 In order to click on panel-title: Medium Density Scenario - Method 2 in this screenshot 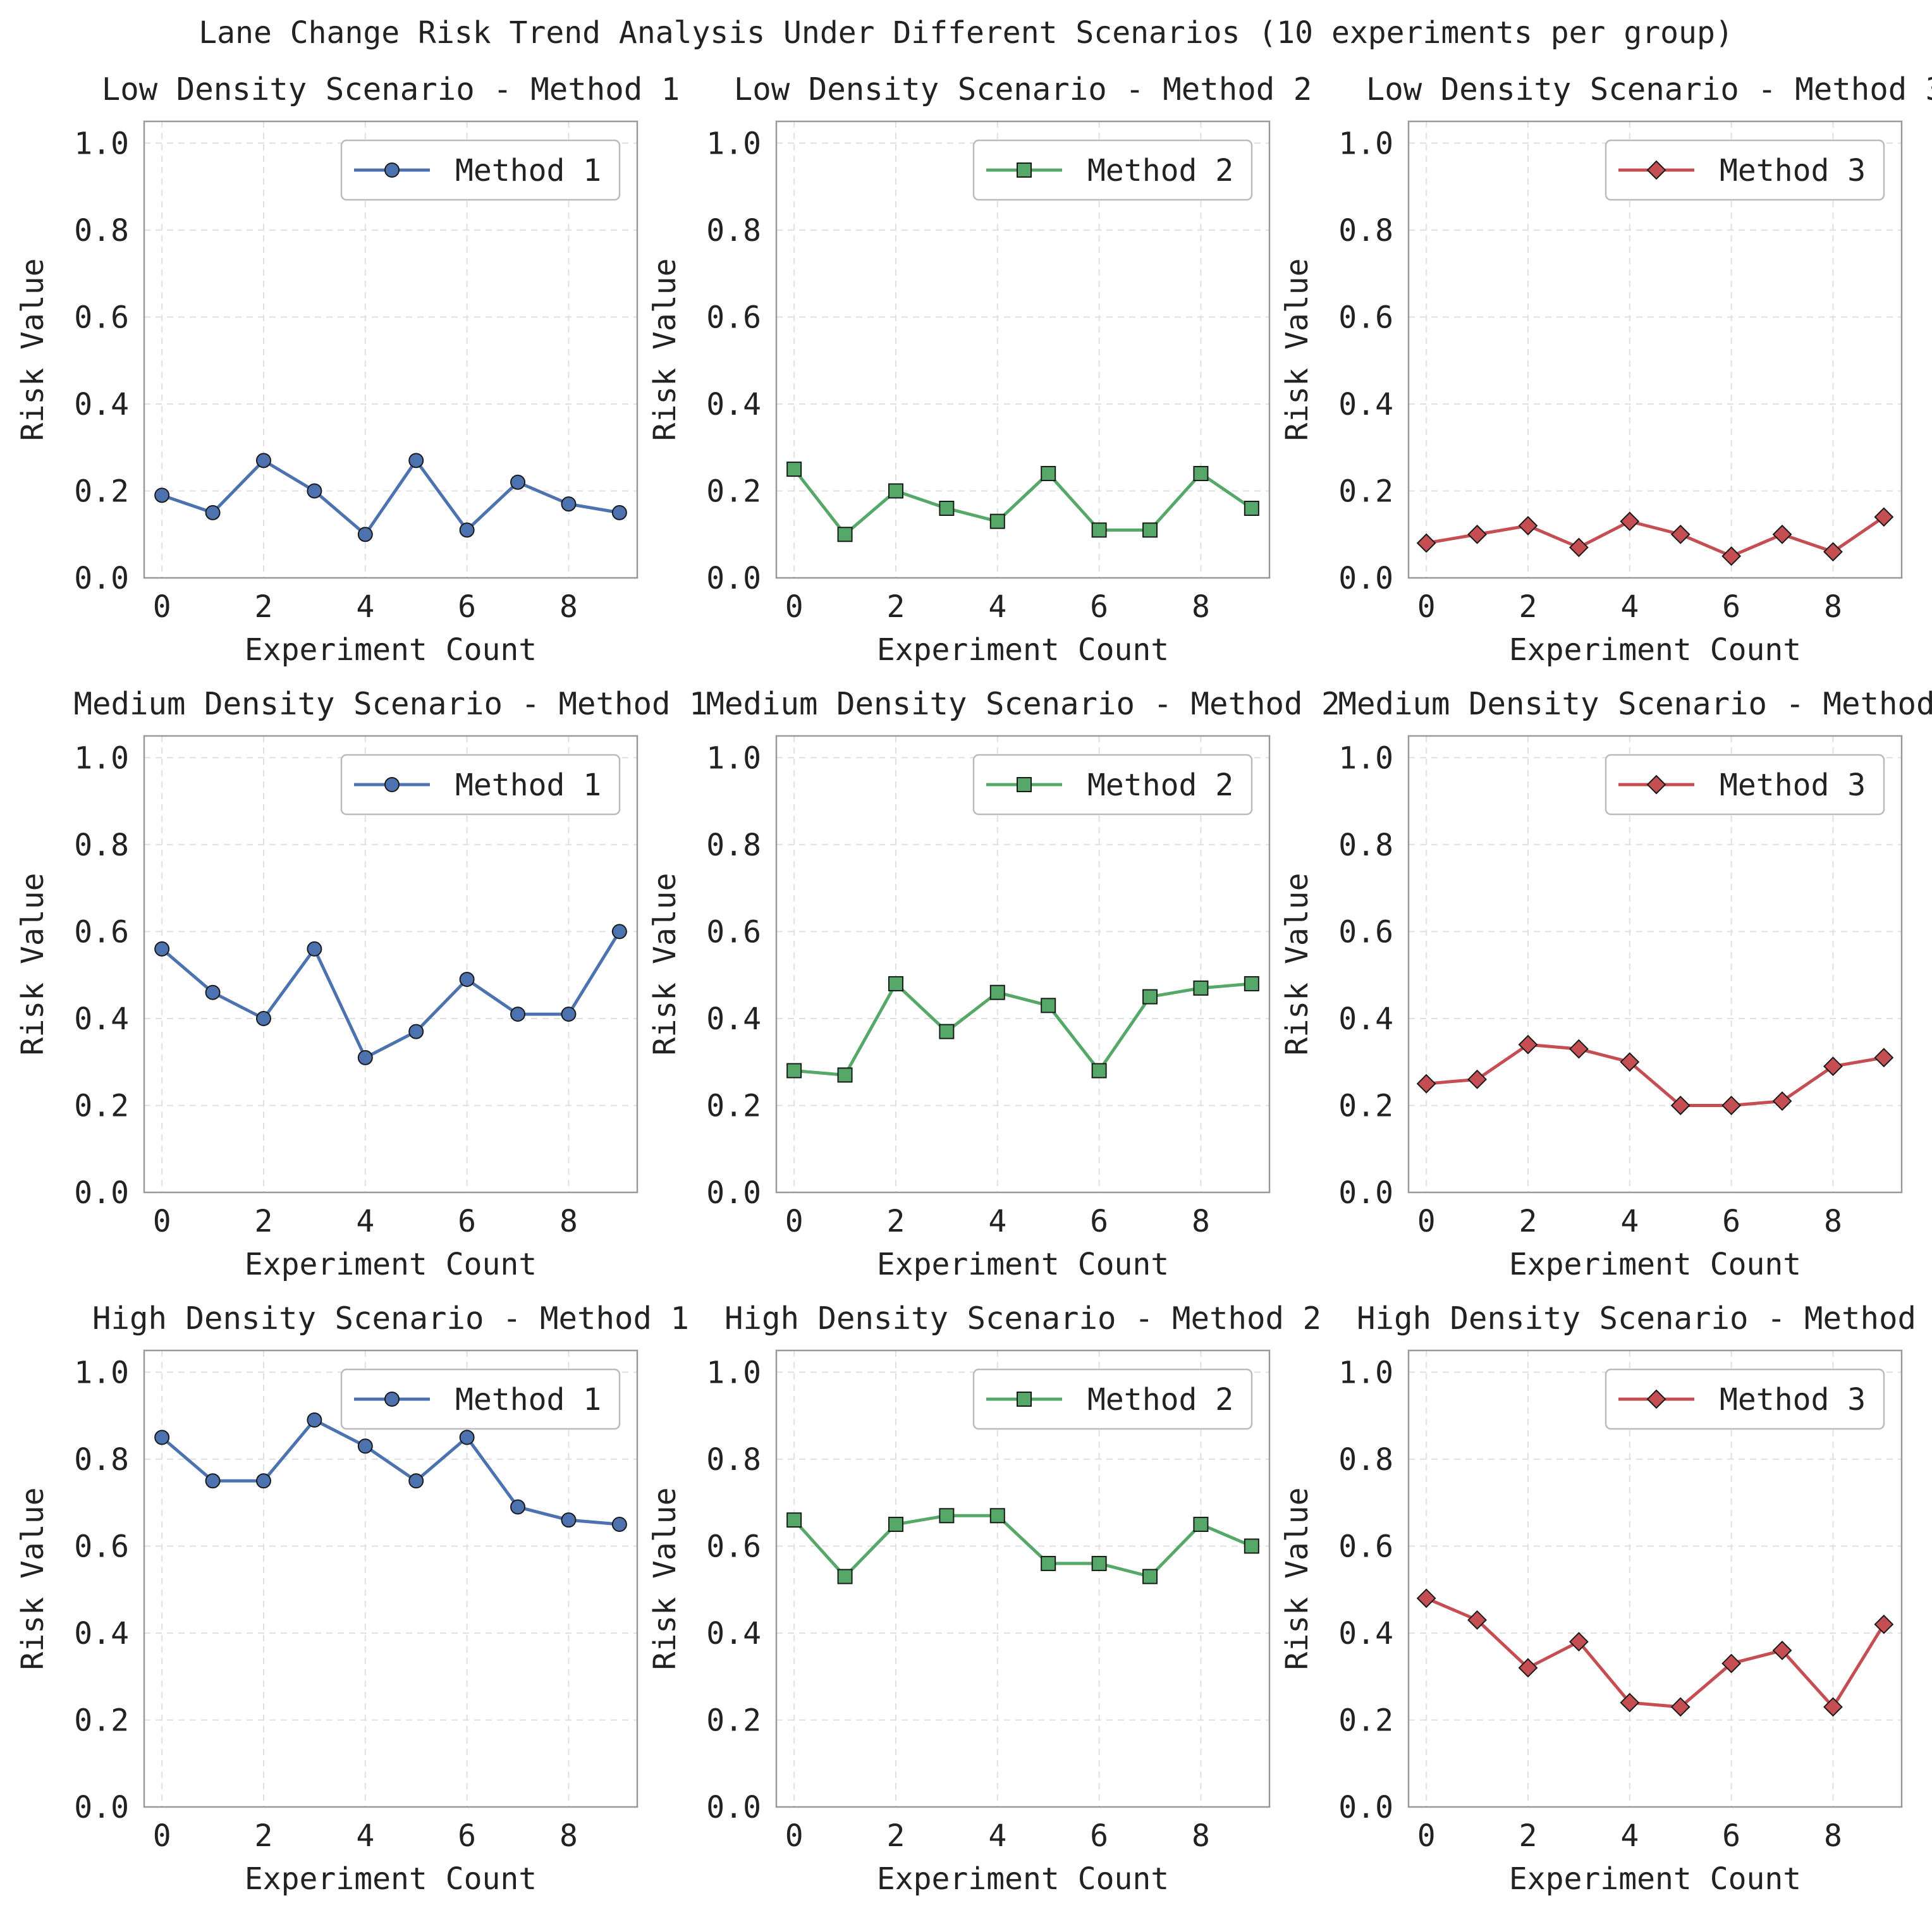, I will do `click(1023, 704)`.